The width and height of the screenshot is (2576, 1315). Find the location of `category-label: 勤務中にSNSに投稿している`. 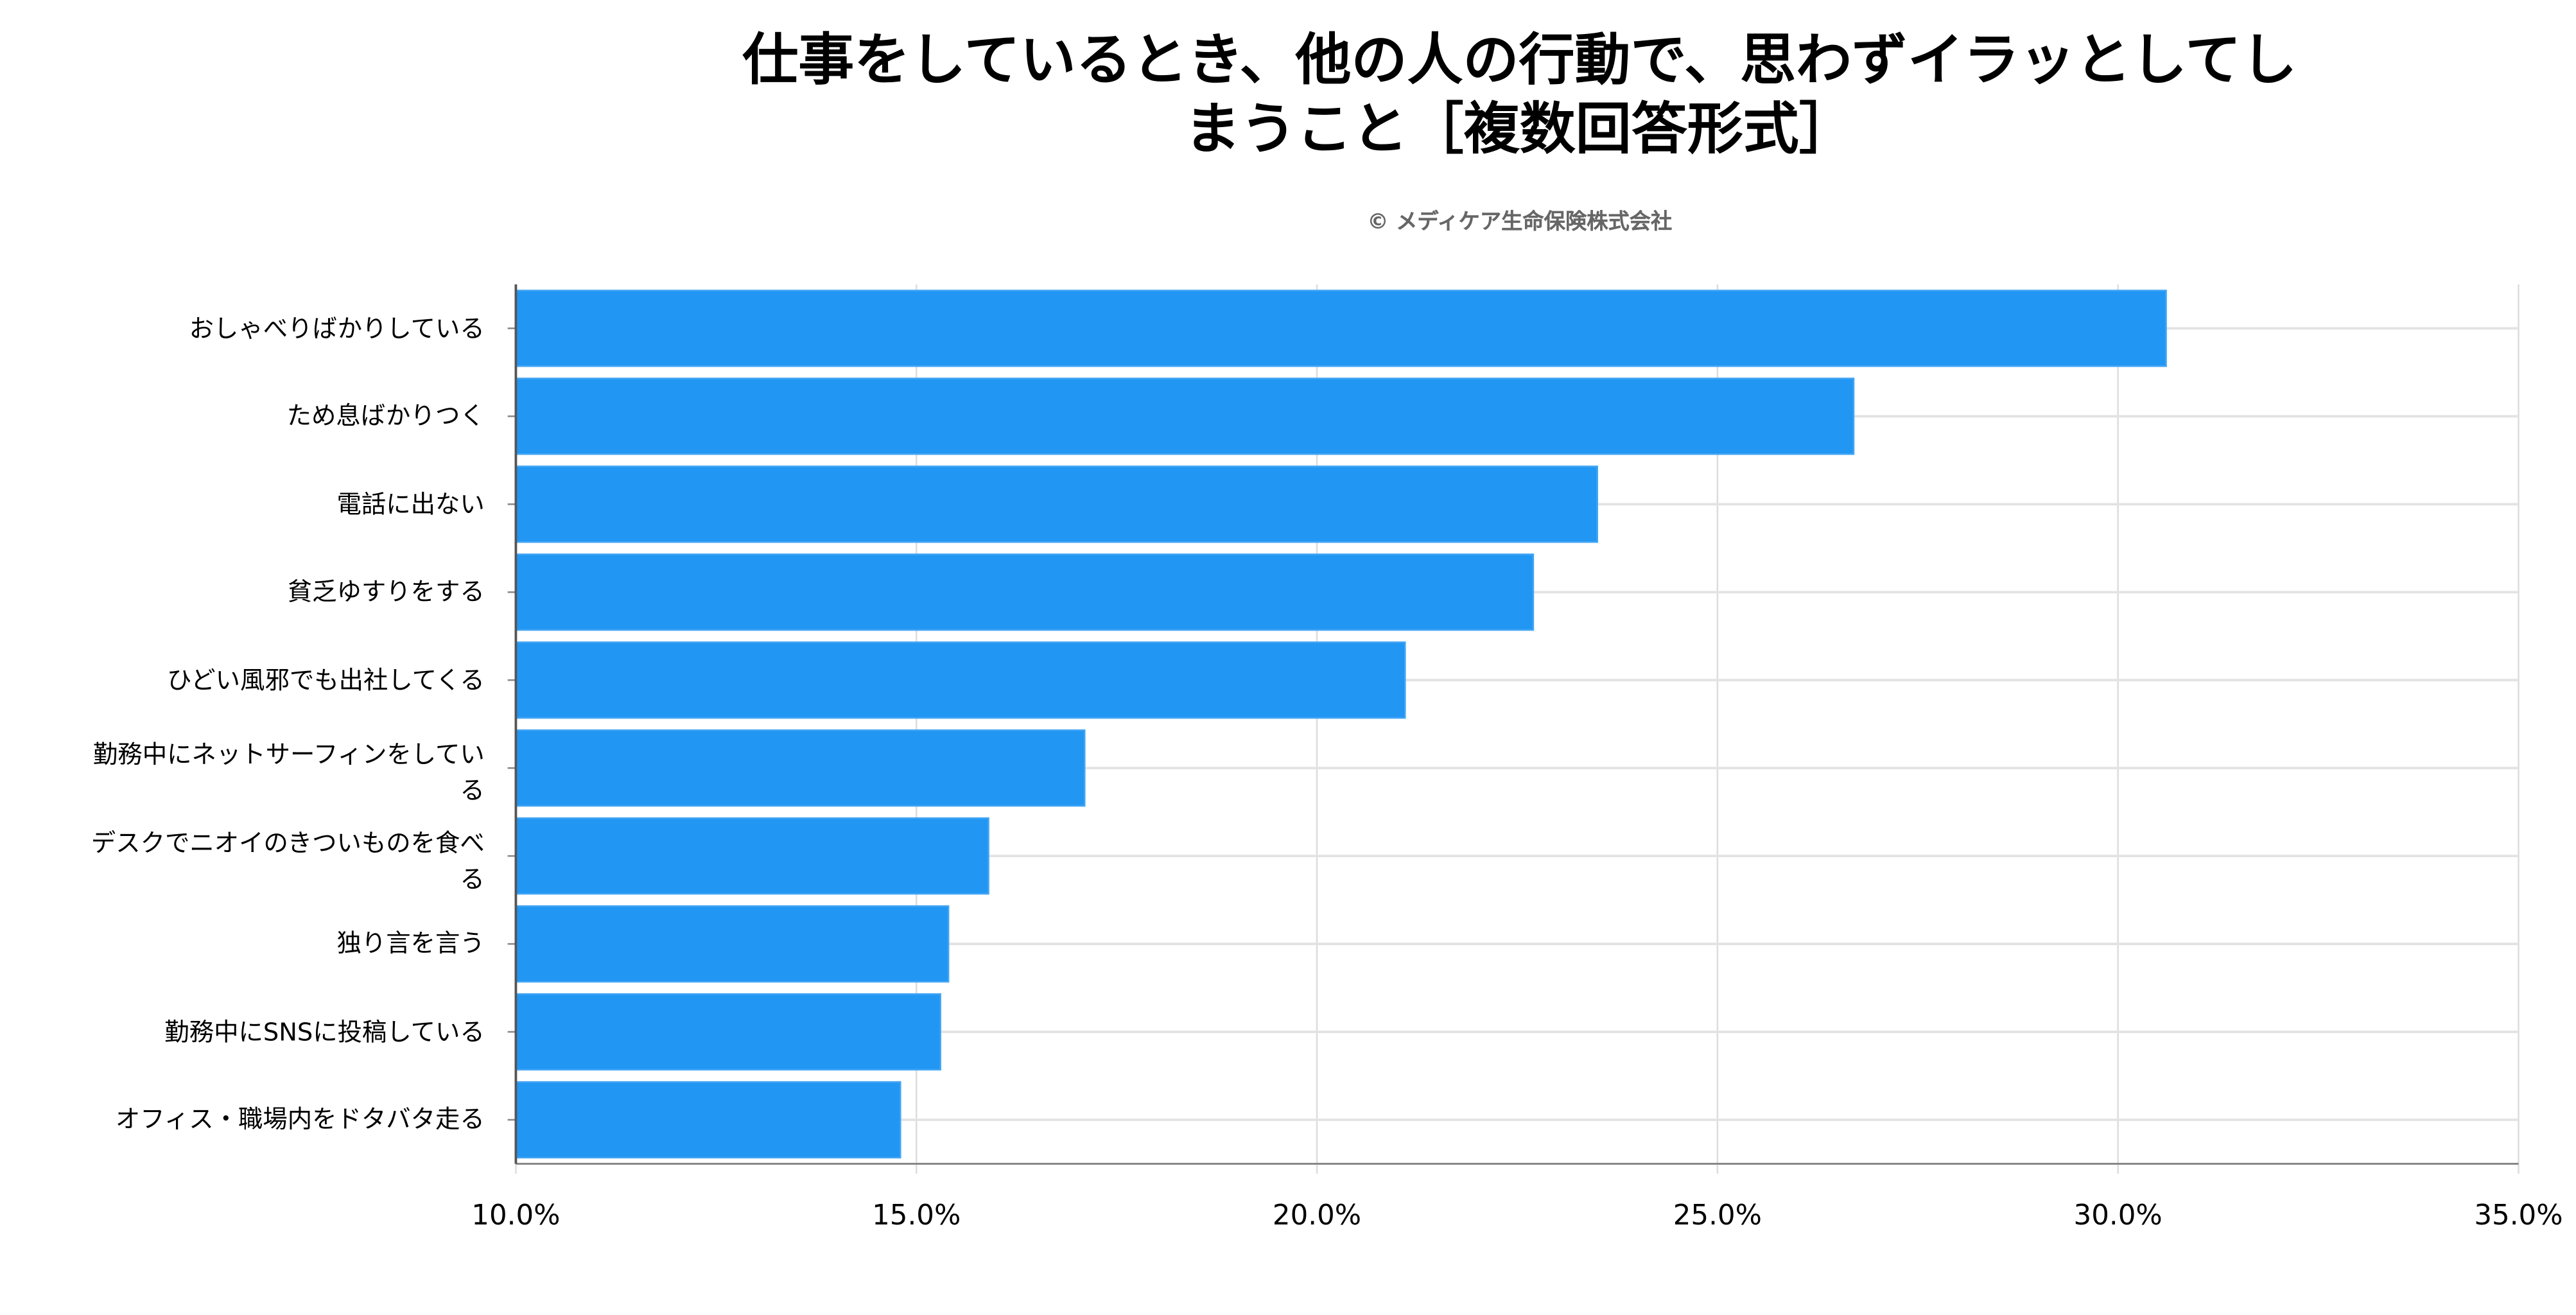

category-label: 勤務中にSNSに投稿している is located at coordinates (324, 1032).